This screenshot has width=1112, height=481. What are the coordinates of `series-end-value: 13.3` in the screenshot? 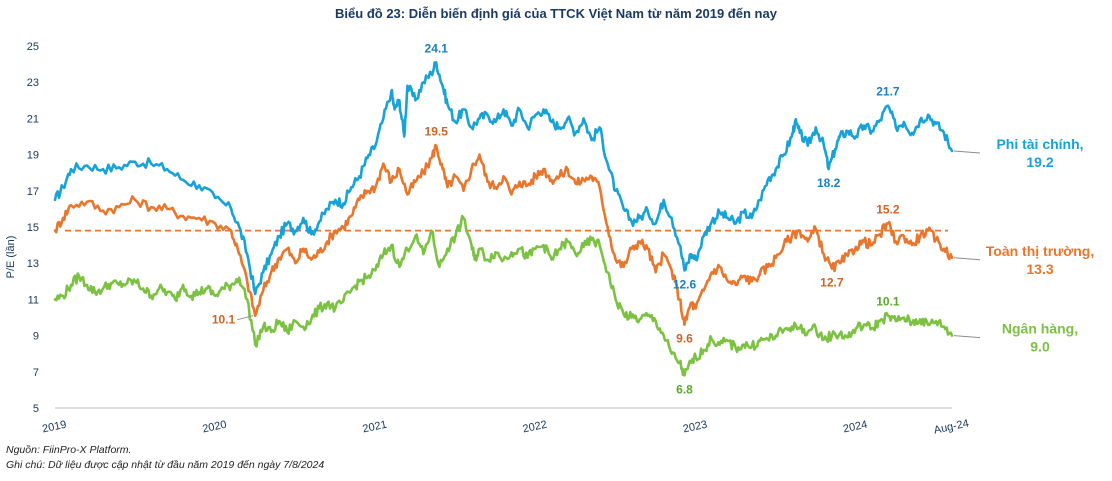 It's located at (1039, 269).